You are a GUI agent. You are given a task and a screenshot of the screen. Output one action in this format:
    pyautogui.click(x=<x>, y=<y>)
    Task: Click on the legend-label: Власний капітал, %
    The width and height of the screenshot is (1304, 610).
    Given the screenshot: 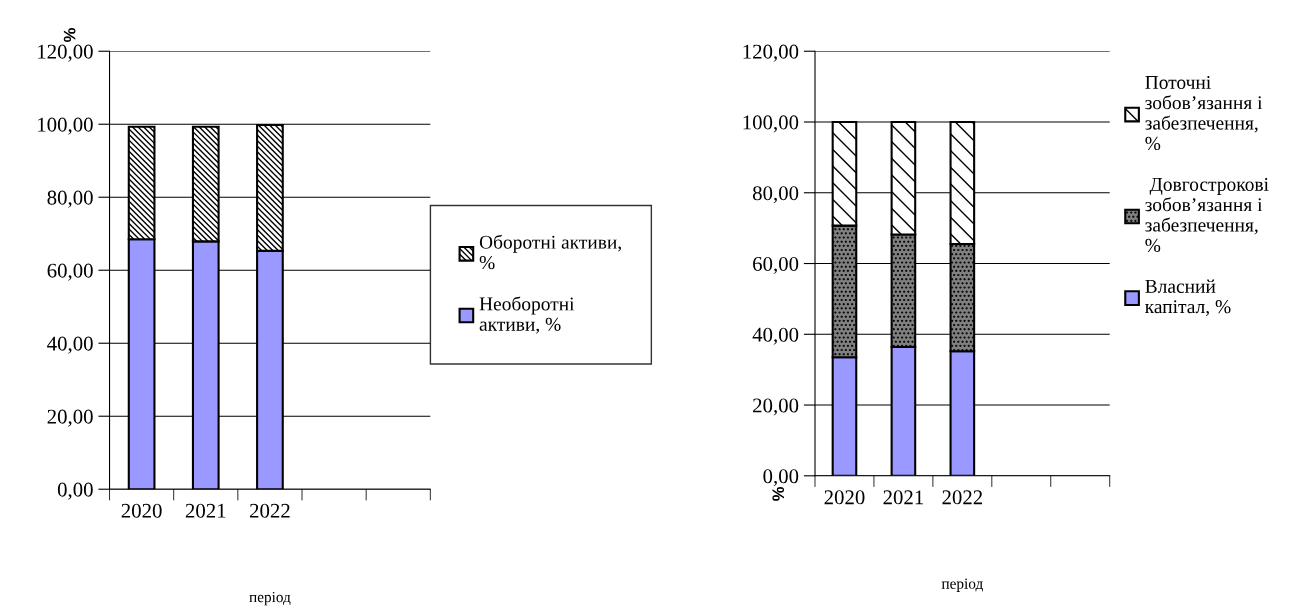 What is the action you would take?
    pyautogui.click(x=1188, y=298)
    